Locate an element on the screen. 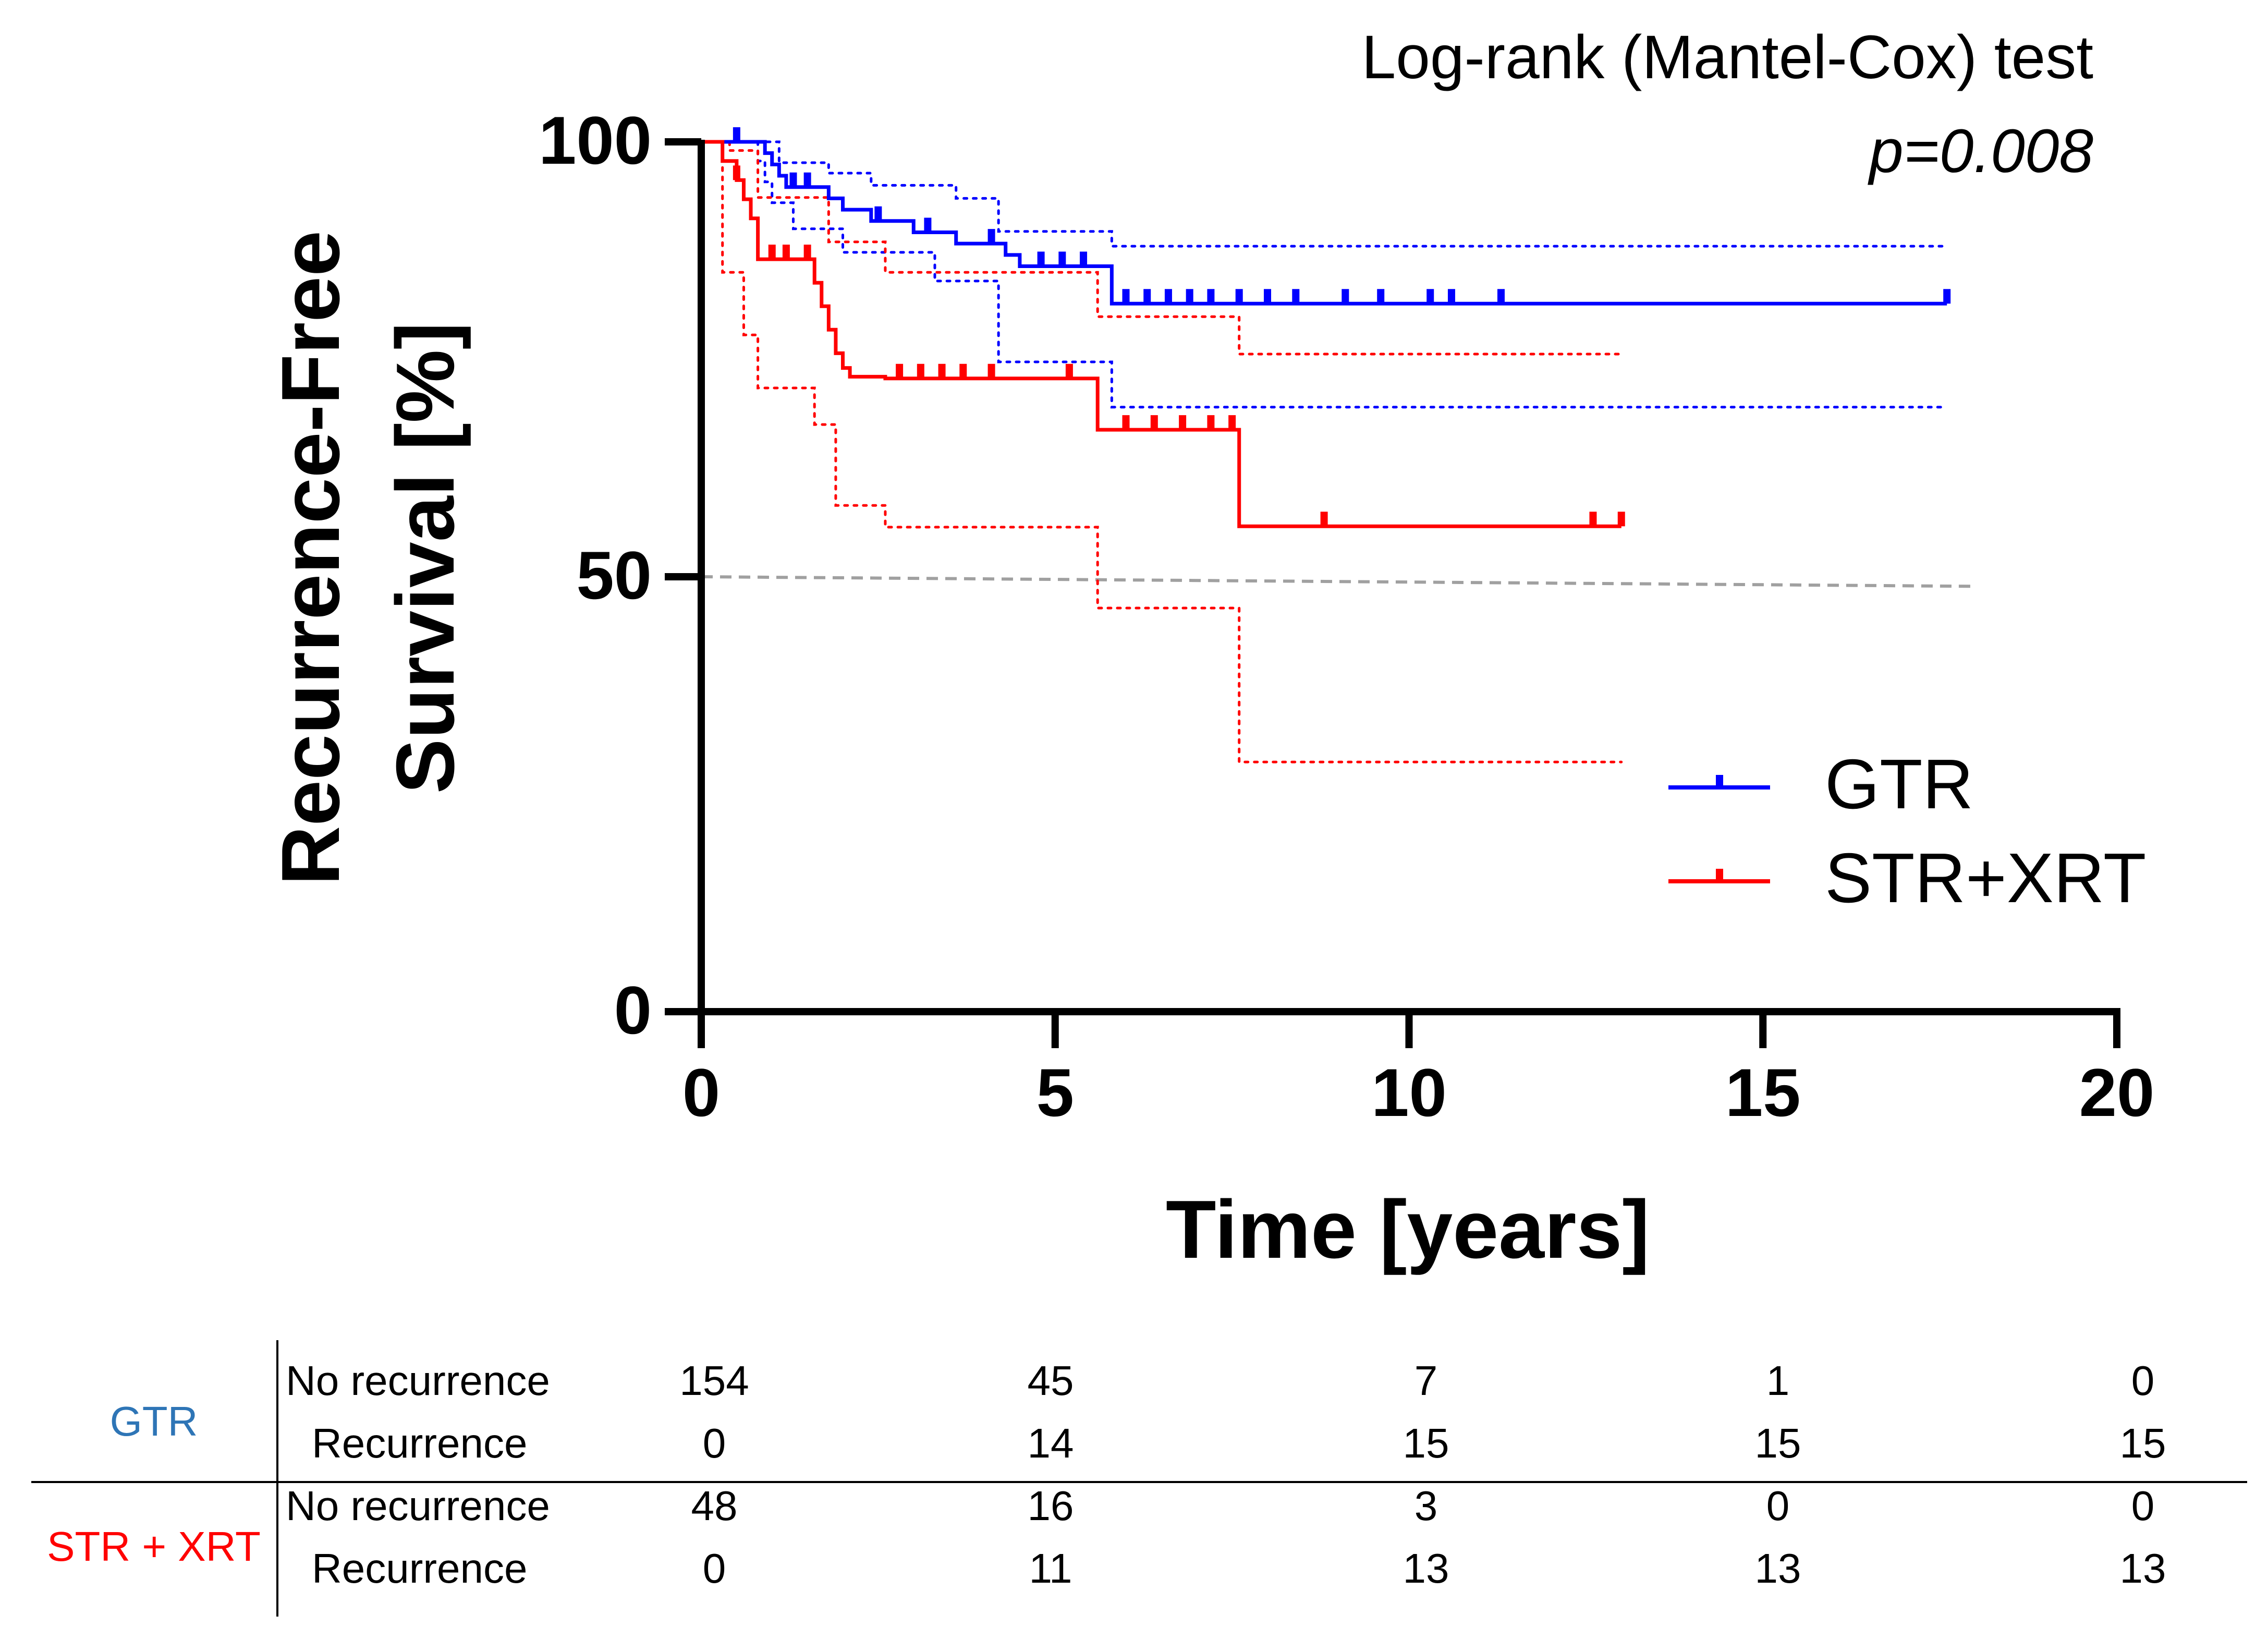  risk-table-vertical-divider is located at coordinates (277, 1478).